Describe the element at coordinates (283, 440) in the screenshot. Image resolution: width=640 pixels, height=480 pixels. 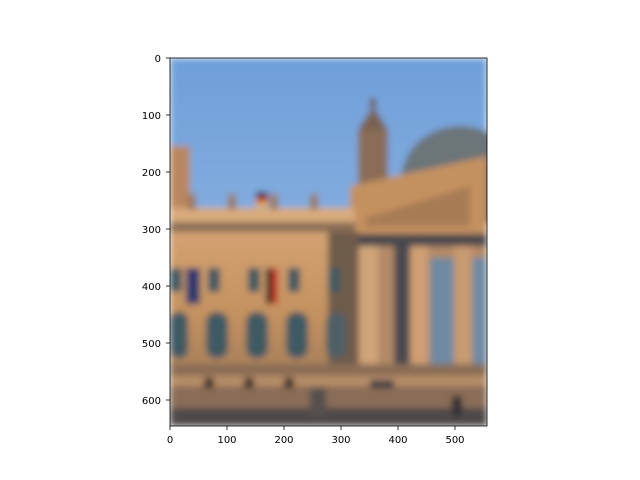
I see `x-tick-label: 200` at that location.